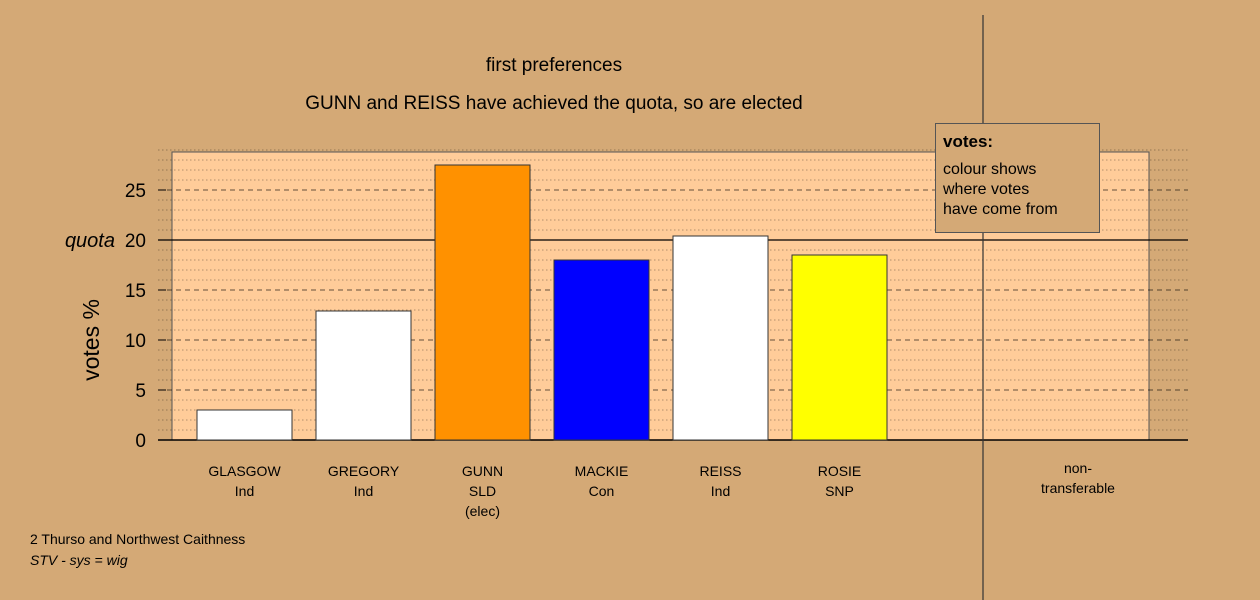 Image resolution: width=1260 pixels, height=600 pixels. What do you see at coordinates (135, 241) in the screenshot?
I see `y-tick-label: 20` at bounding box center [135, 241].